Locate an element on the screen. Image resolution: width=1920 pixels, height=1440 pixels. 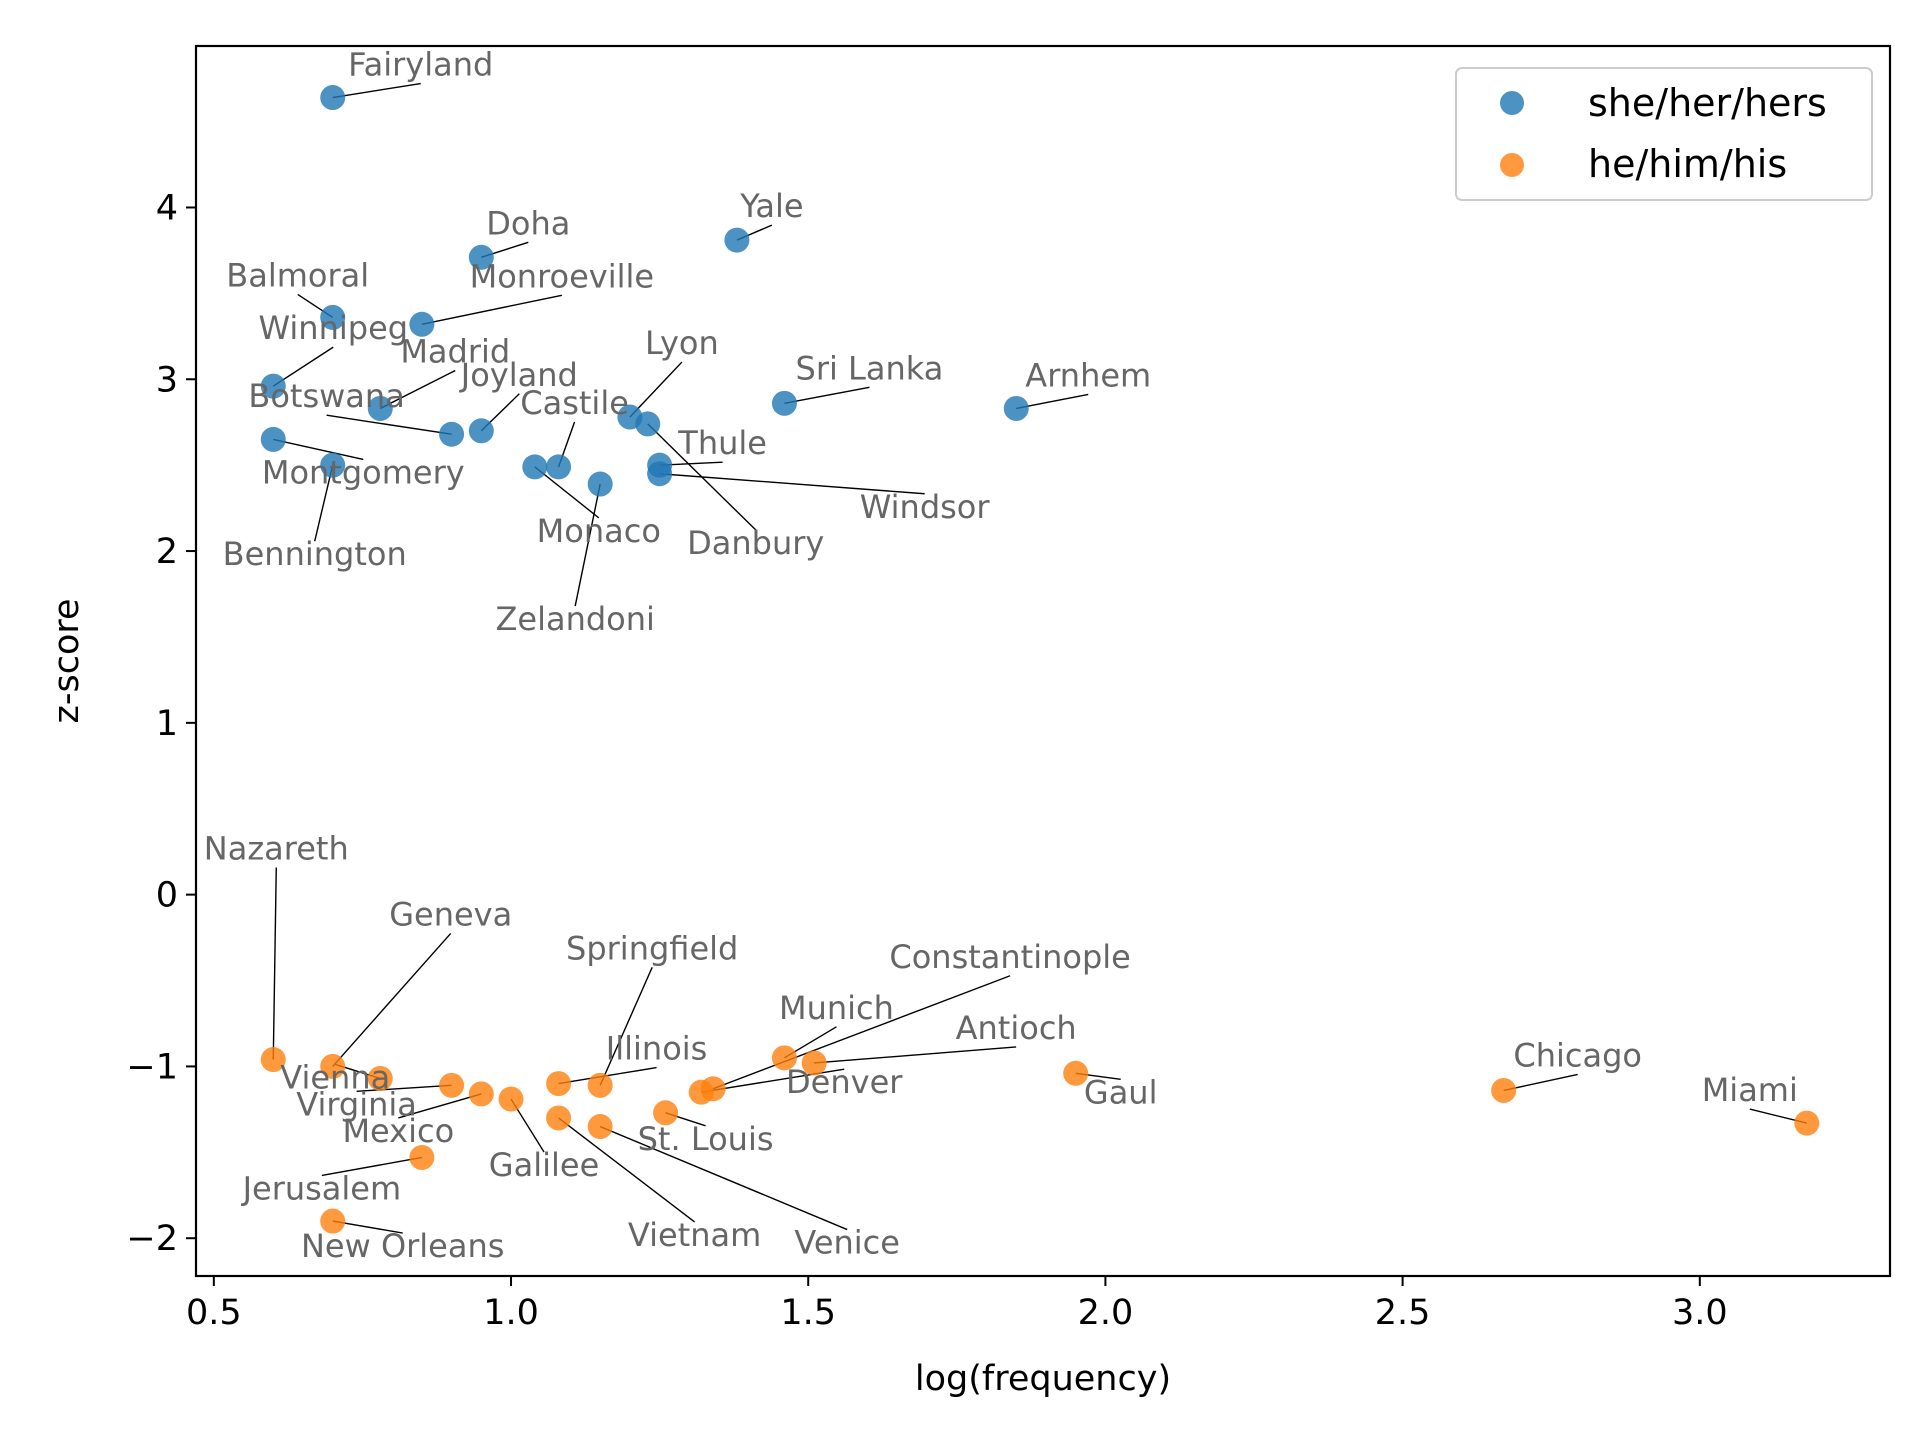
y-tick-label: −2 is located at coordinates (152, 1239).